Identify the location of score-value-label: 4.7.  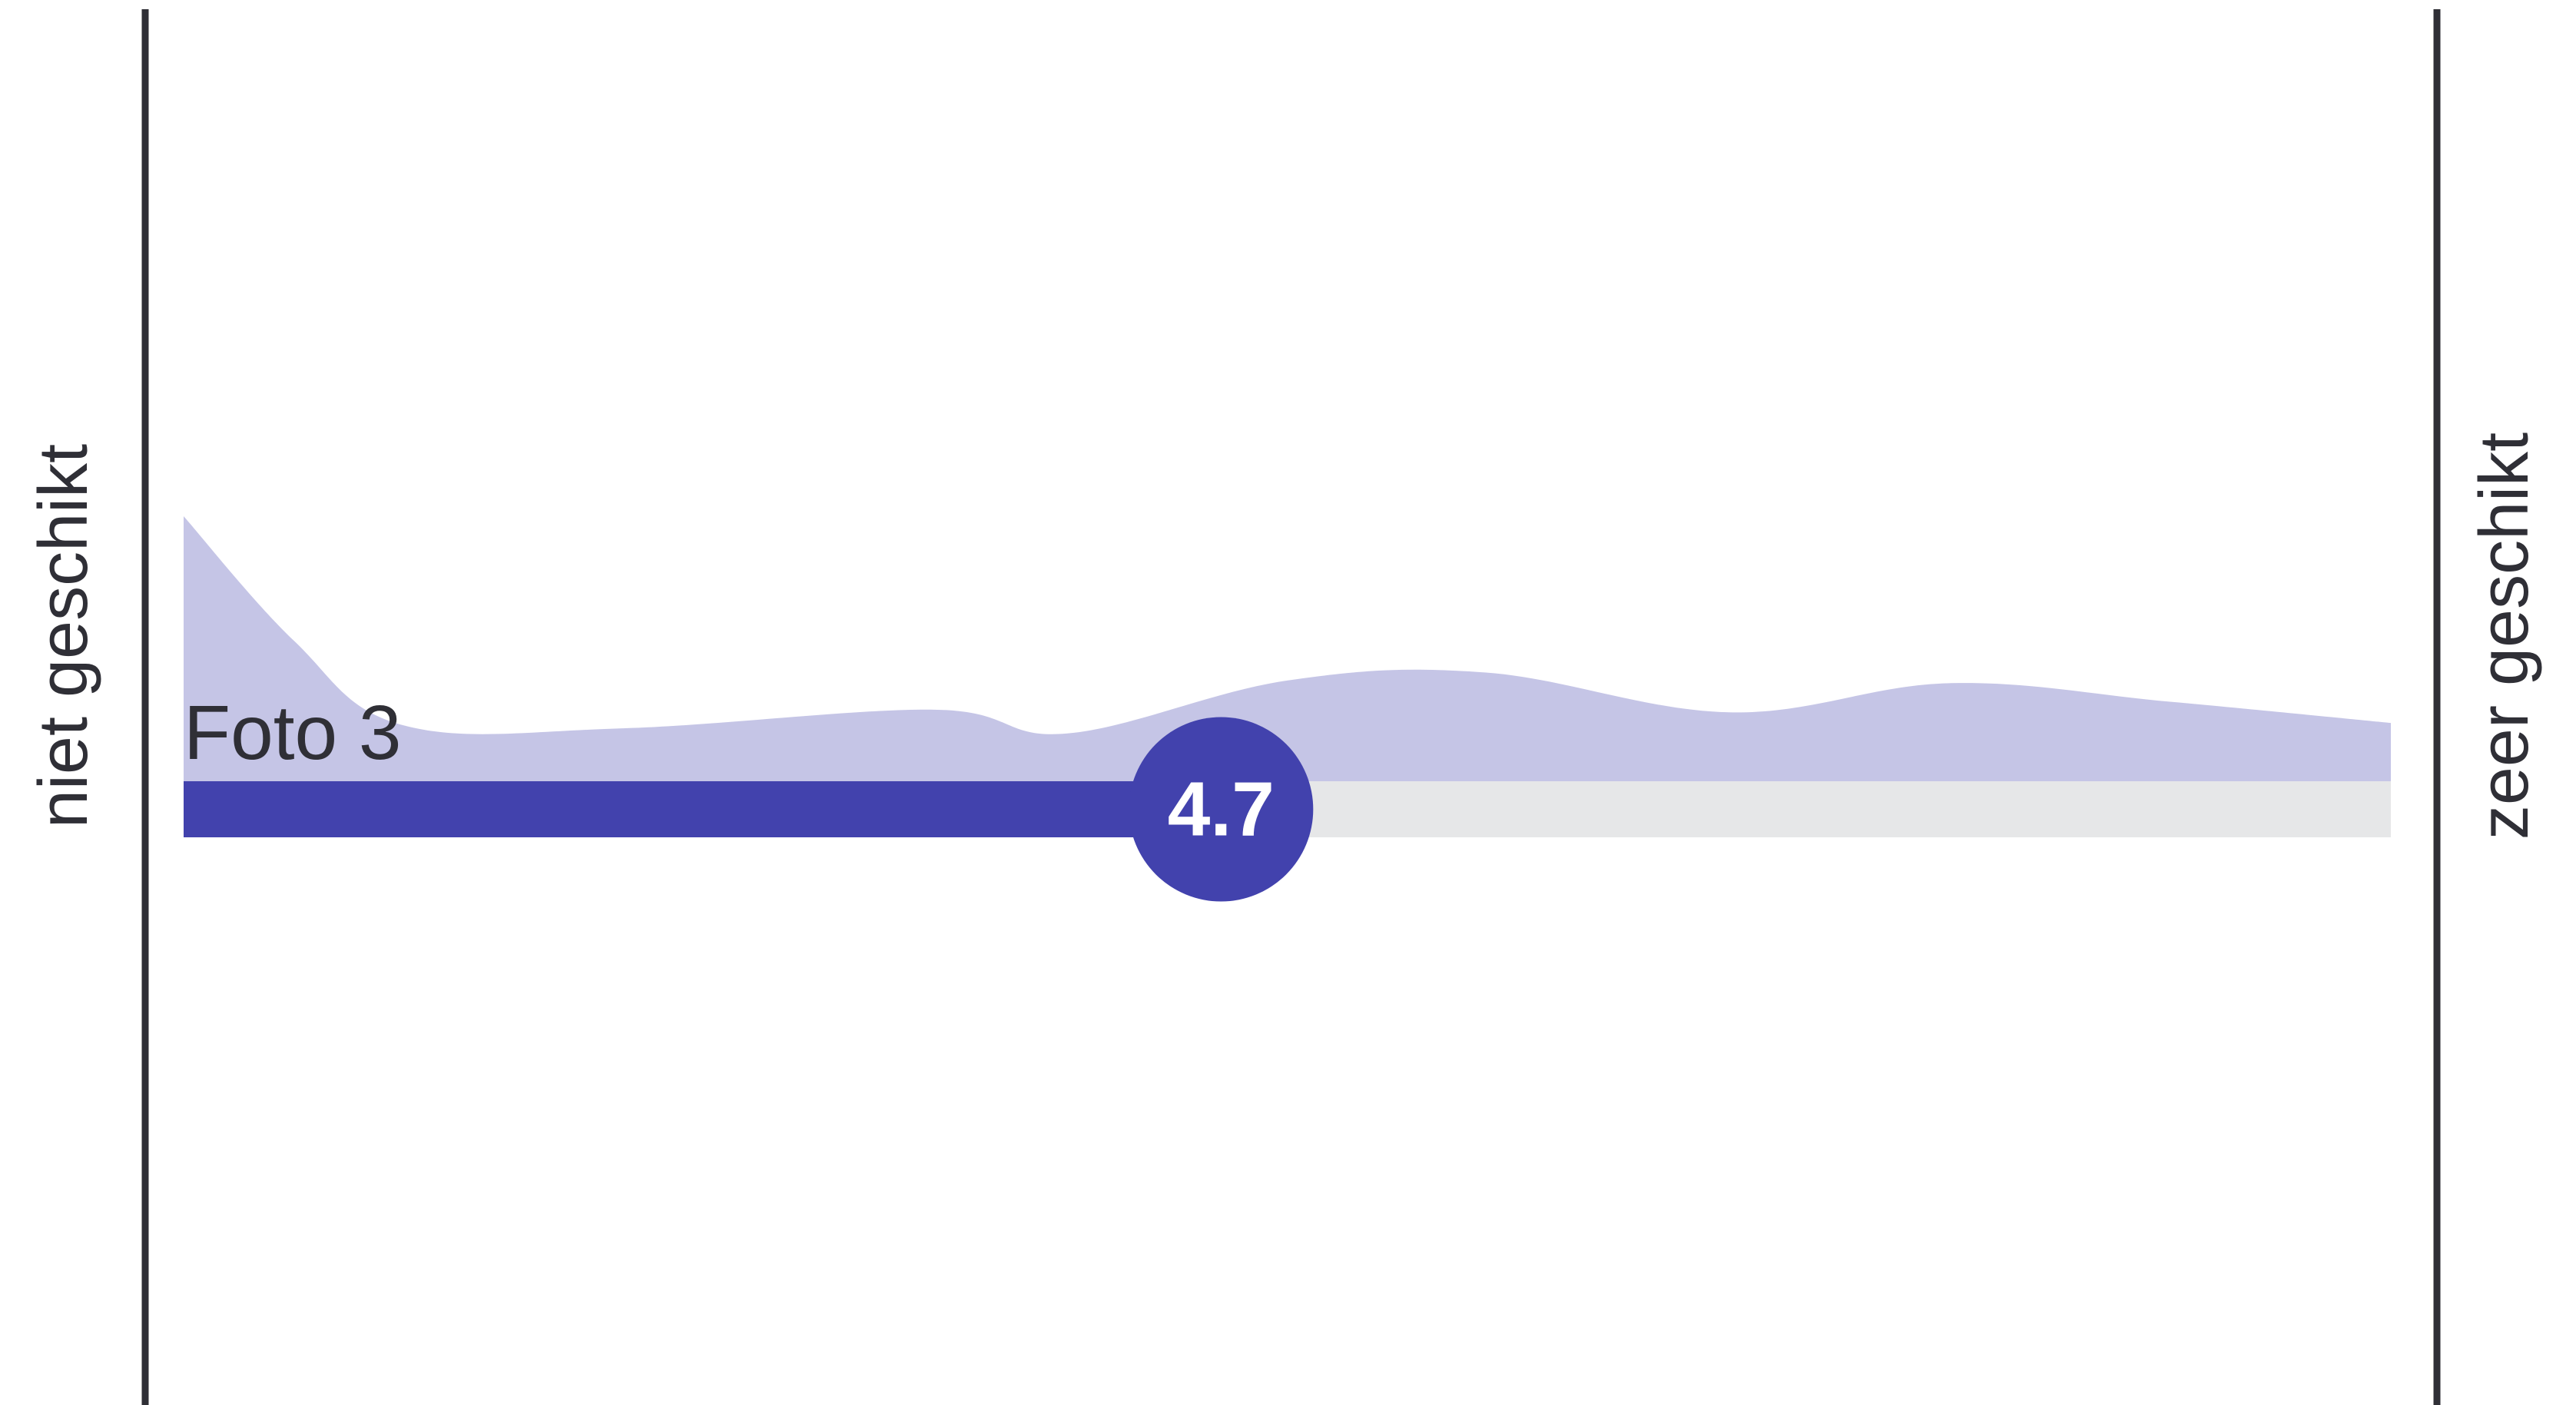
(1221, 810).